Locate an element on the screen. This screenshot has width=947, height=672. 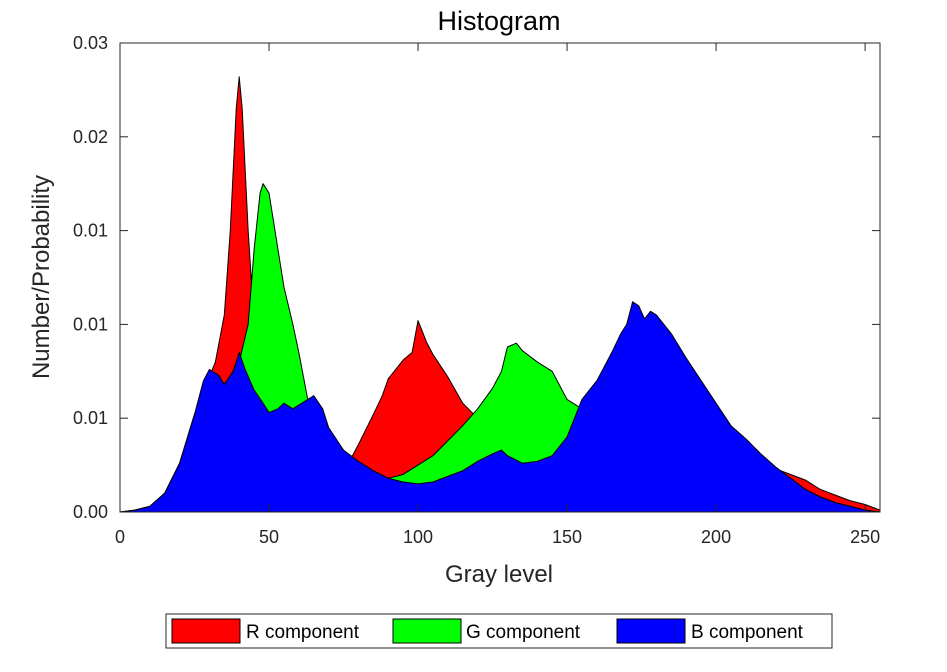
legend-label-g: G component is located at coordinates (523, 632).